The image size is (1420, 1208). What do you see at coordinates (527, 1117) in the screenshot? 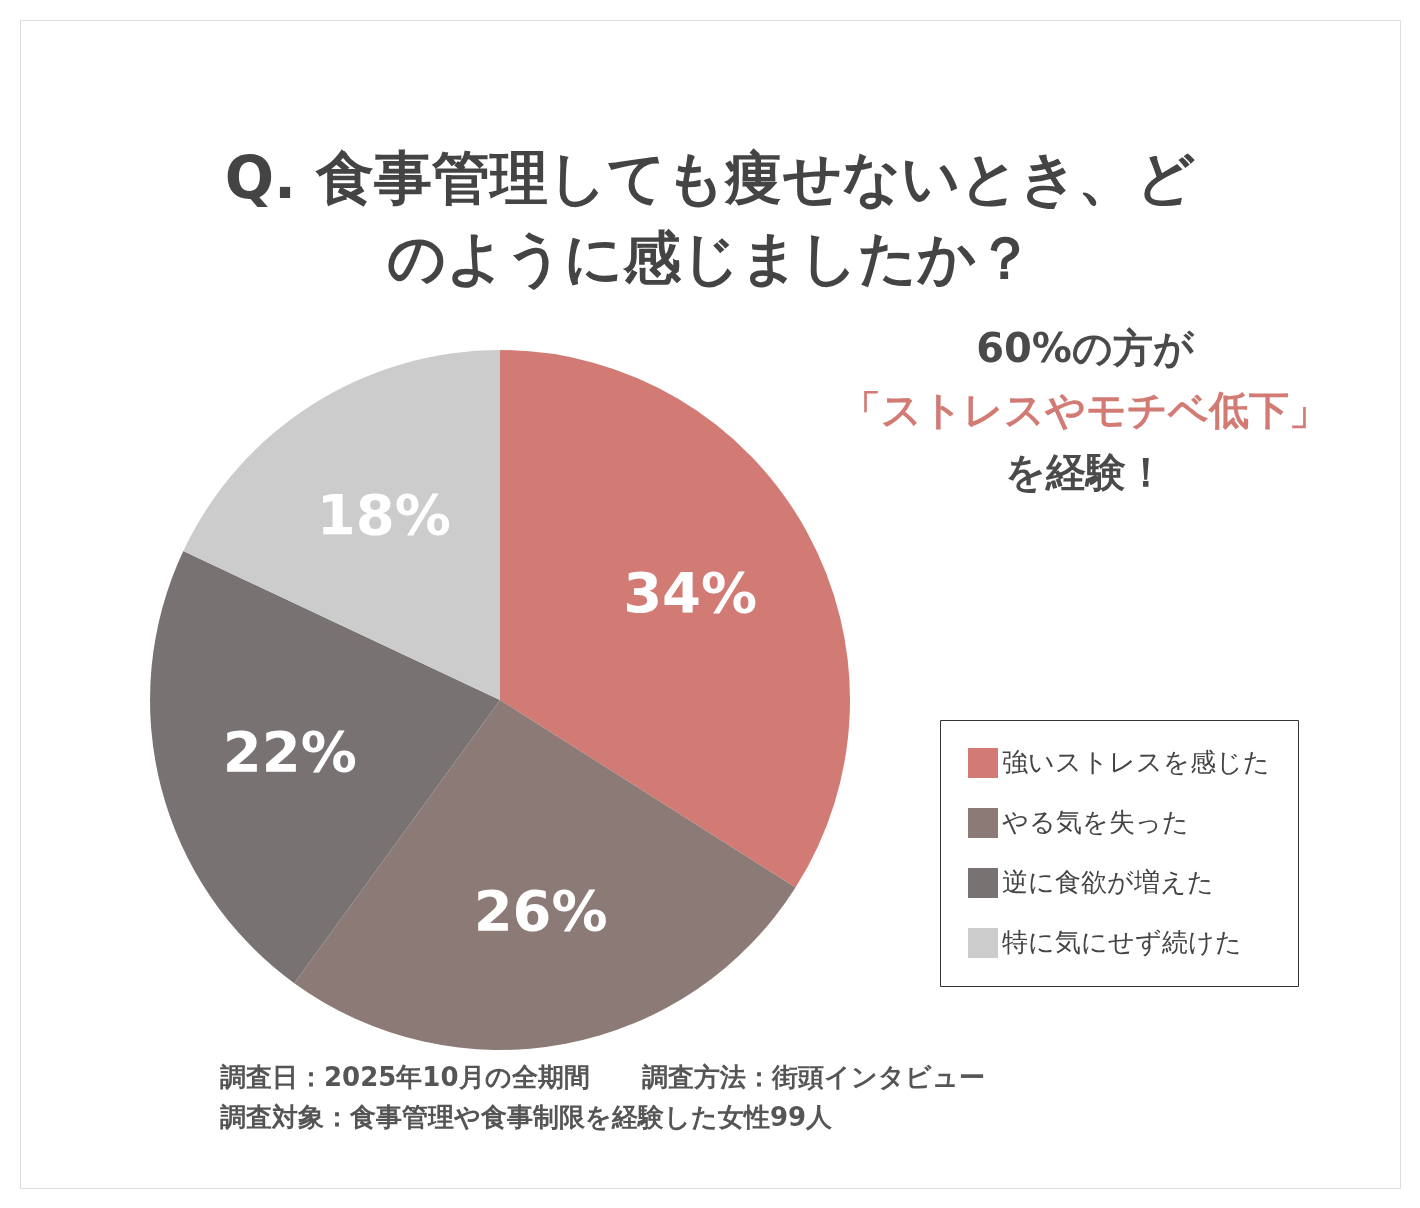
I see `text: 調査対象：食事管理や食事制限を経験した女性99人` at bounding box center [527, 1117].